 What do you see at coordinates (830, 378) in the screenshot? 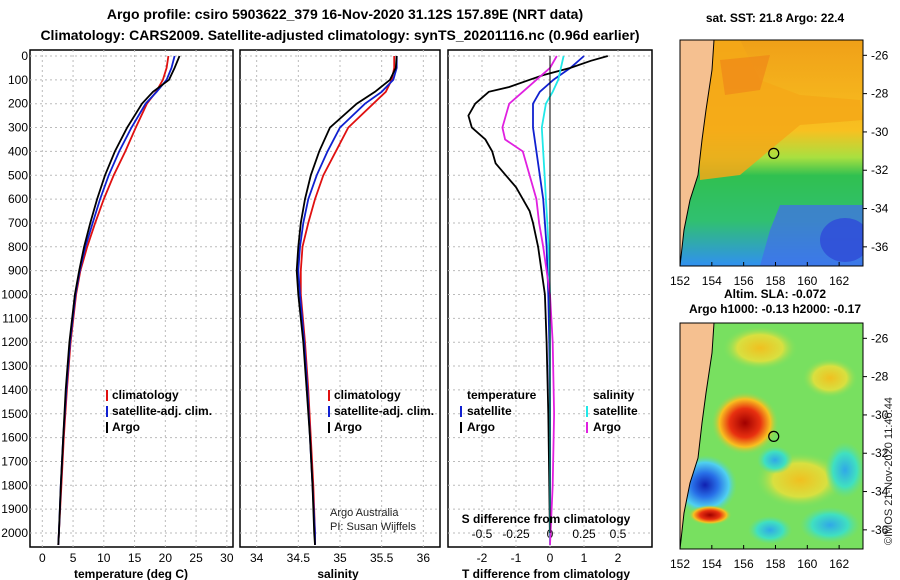
I see `sla-yellow-ne` at bounding box center [830, 378].